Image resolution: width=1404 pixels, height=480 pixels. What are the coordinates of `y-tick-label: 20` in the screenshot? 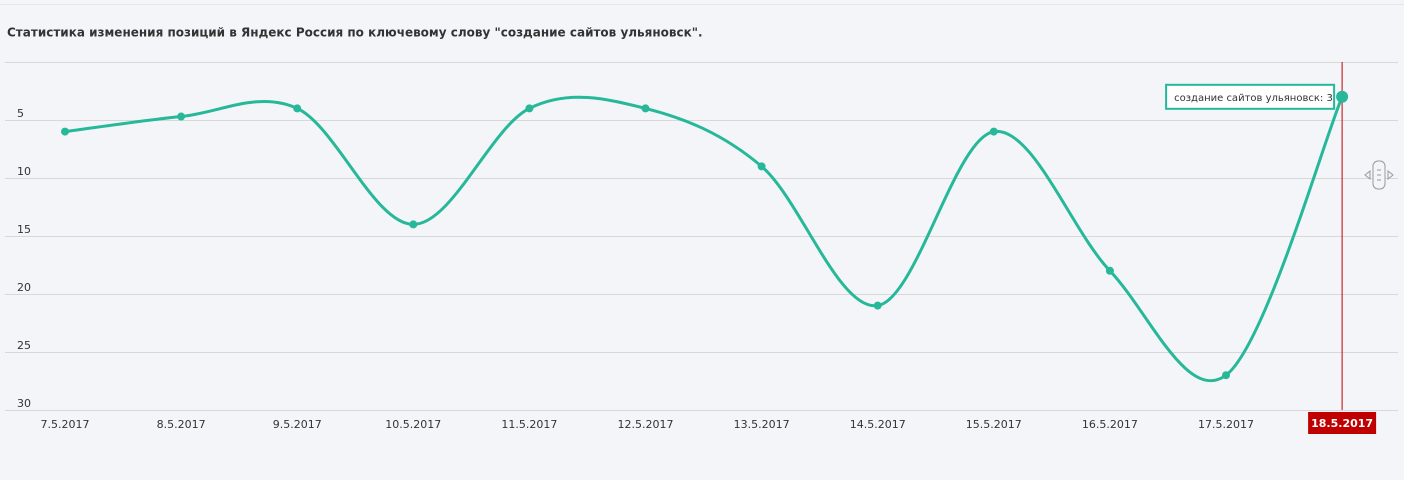 It's located at (24, 287).